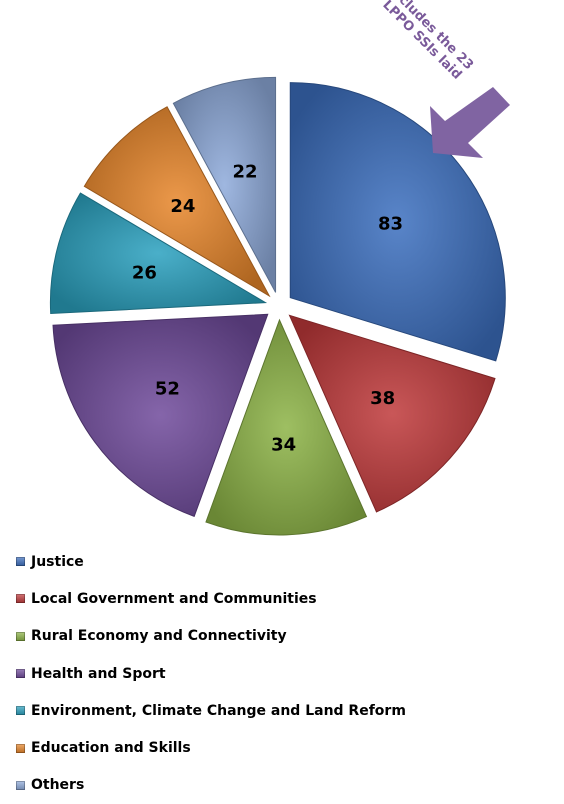  Describe the element at coordinates (144, 273) in the screenshot. I see `slice-value-label: 26` at that location.